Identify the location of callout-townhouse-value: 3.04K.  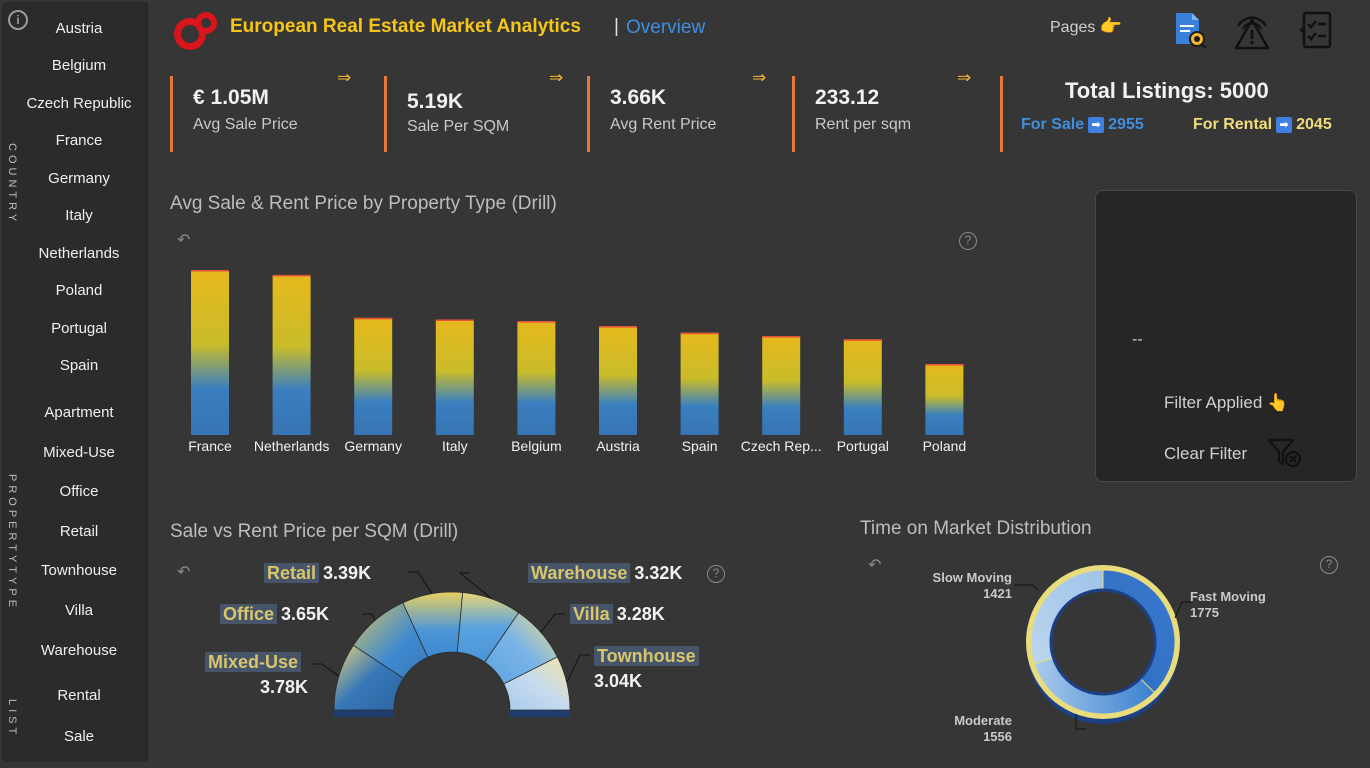
(616, 681).